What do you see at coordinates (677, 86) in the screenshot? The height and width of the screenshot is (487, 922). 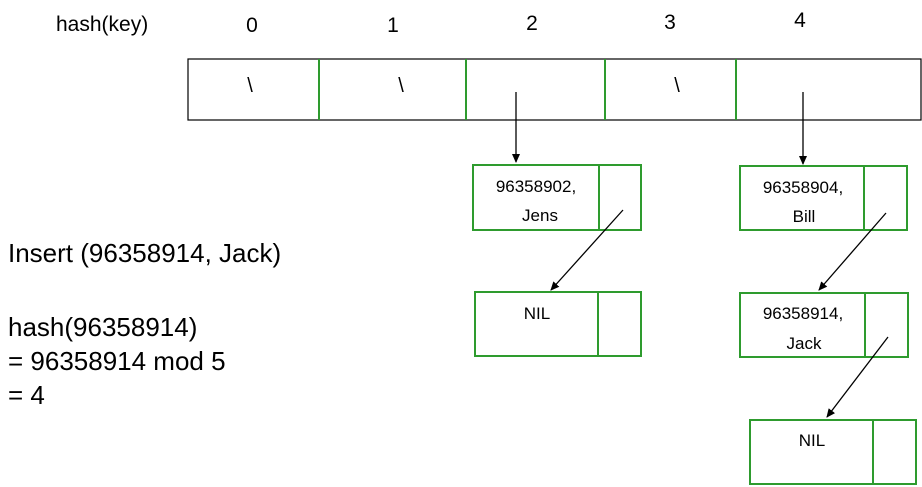 I see `slot-3-null: \` at bounding box center [677, 86].